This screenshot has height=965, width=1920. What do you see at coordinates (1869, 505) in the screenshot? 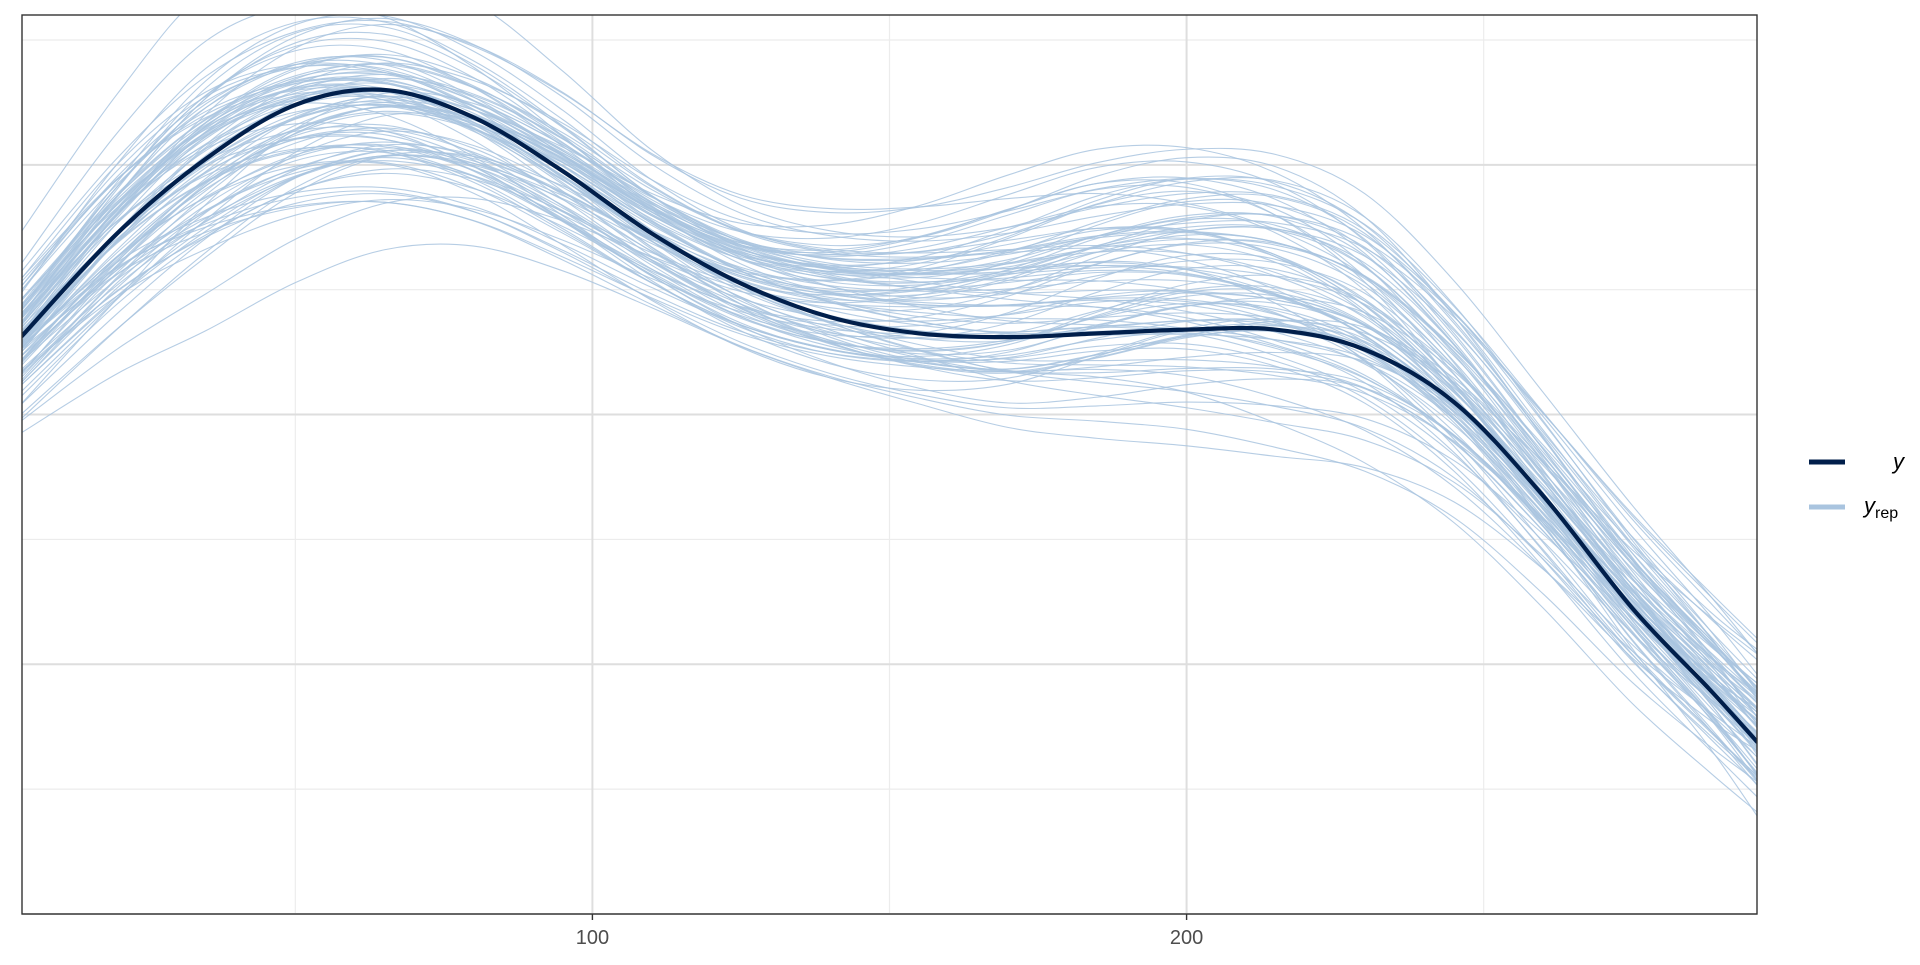
I see `legend-label-yrep-main: y` at bounding box center [1869, 505].